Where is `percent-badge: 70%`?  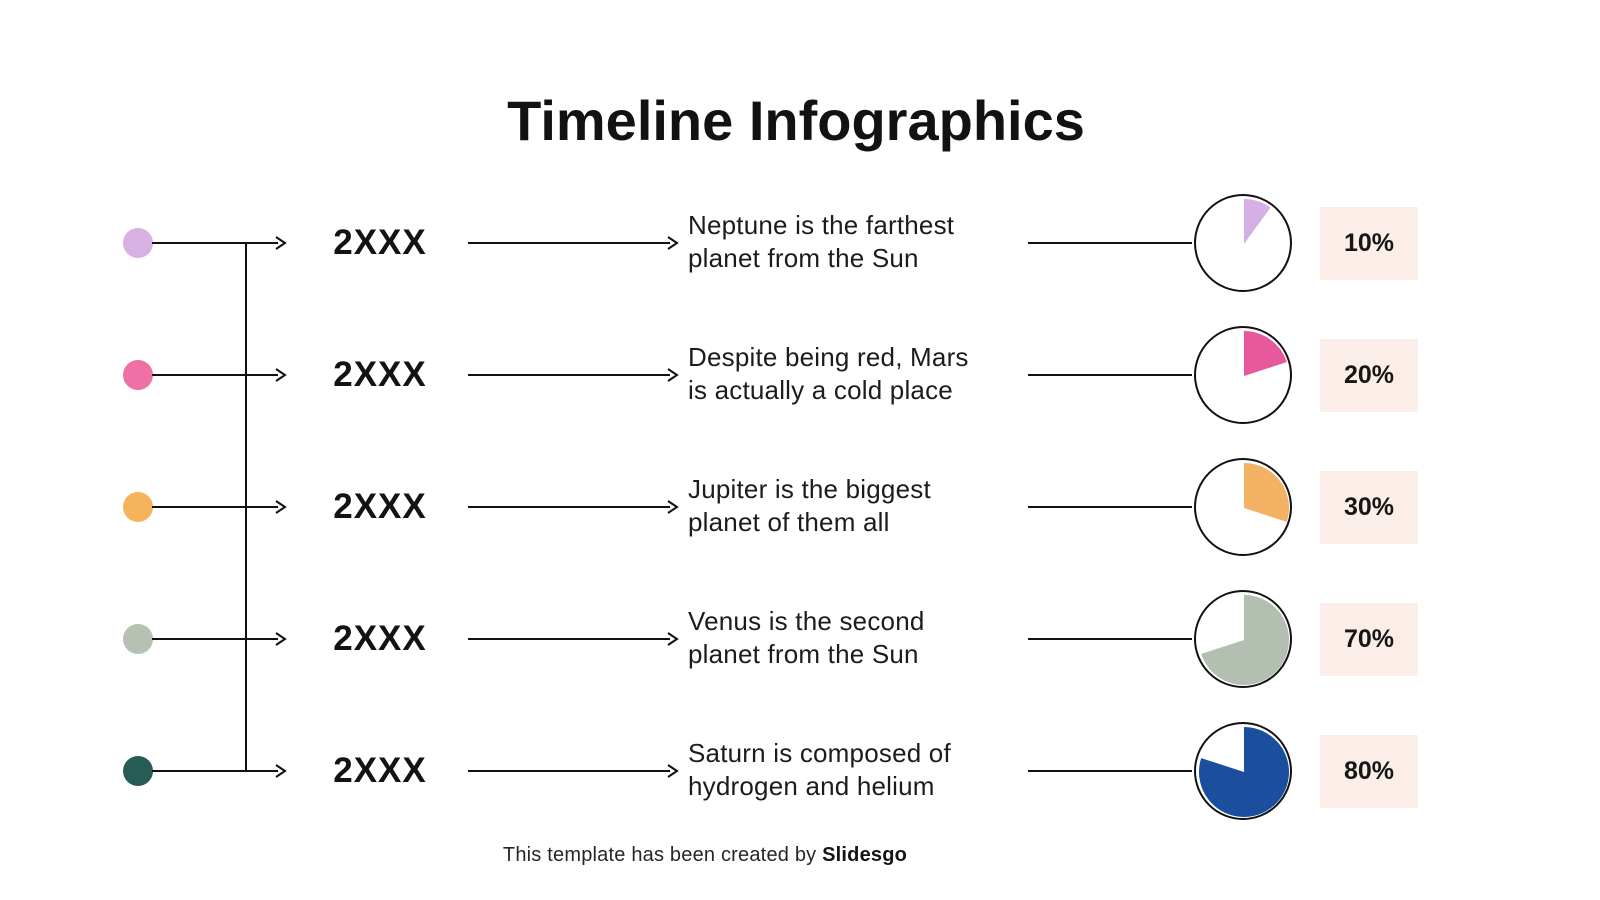
percent-badge: 70% is located at coordinates (1369, 639).